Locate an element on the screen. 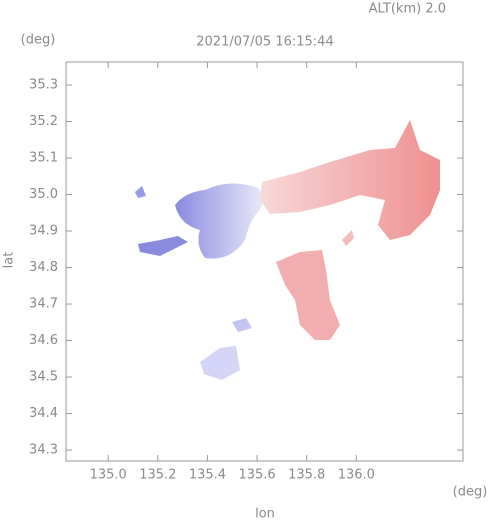 The width and height of the screenshot is (491, 521). x-axis-label: lon is located at coordinates (265, 514).